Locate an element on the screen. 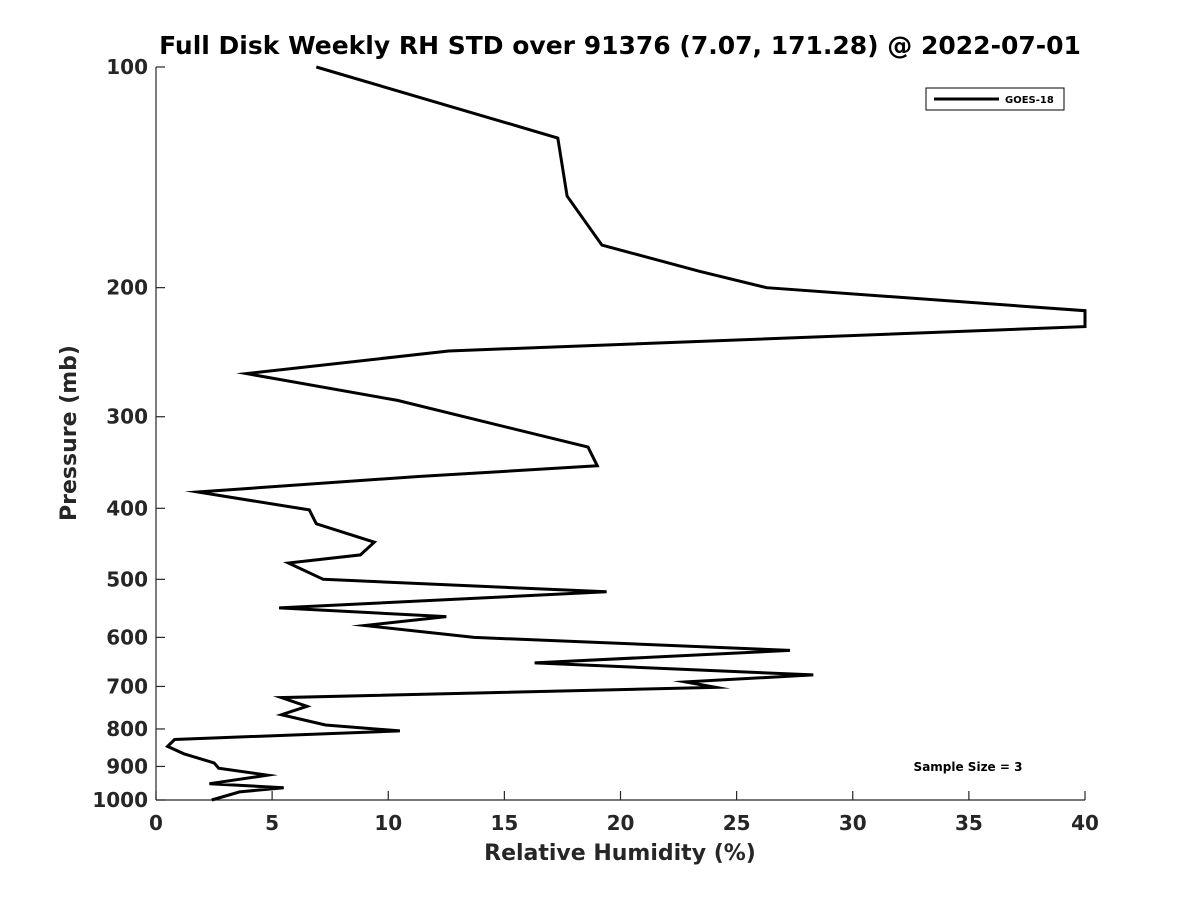 The image size is (1200, 900). y-tick-label: 400 is located at coordinates (127, 508).